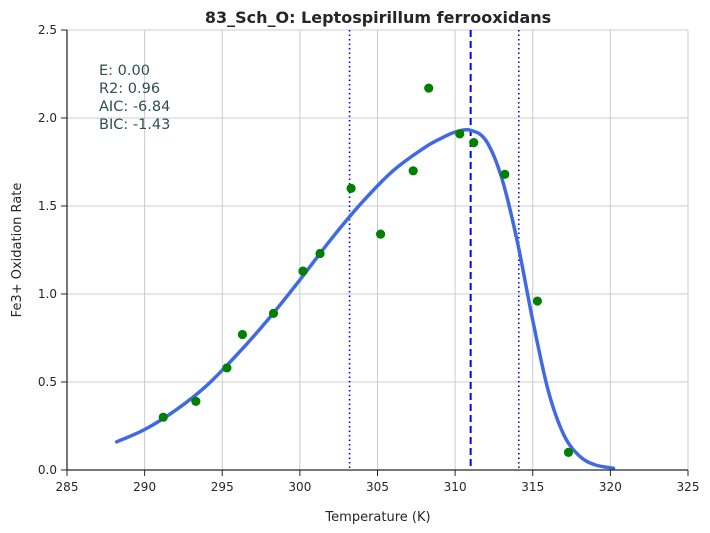 This screenshot has height=533, width=710. Describe the element at coordinates (134, 107) in the screenshot. I see `stats-aic: AIC: -6.84` at that location.